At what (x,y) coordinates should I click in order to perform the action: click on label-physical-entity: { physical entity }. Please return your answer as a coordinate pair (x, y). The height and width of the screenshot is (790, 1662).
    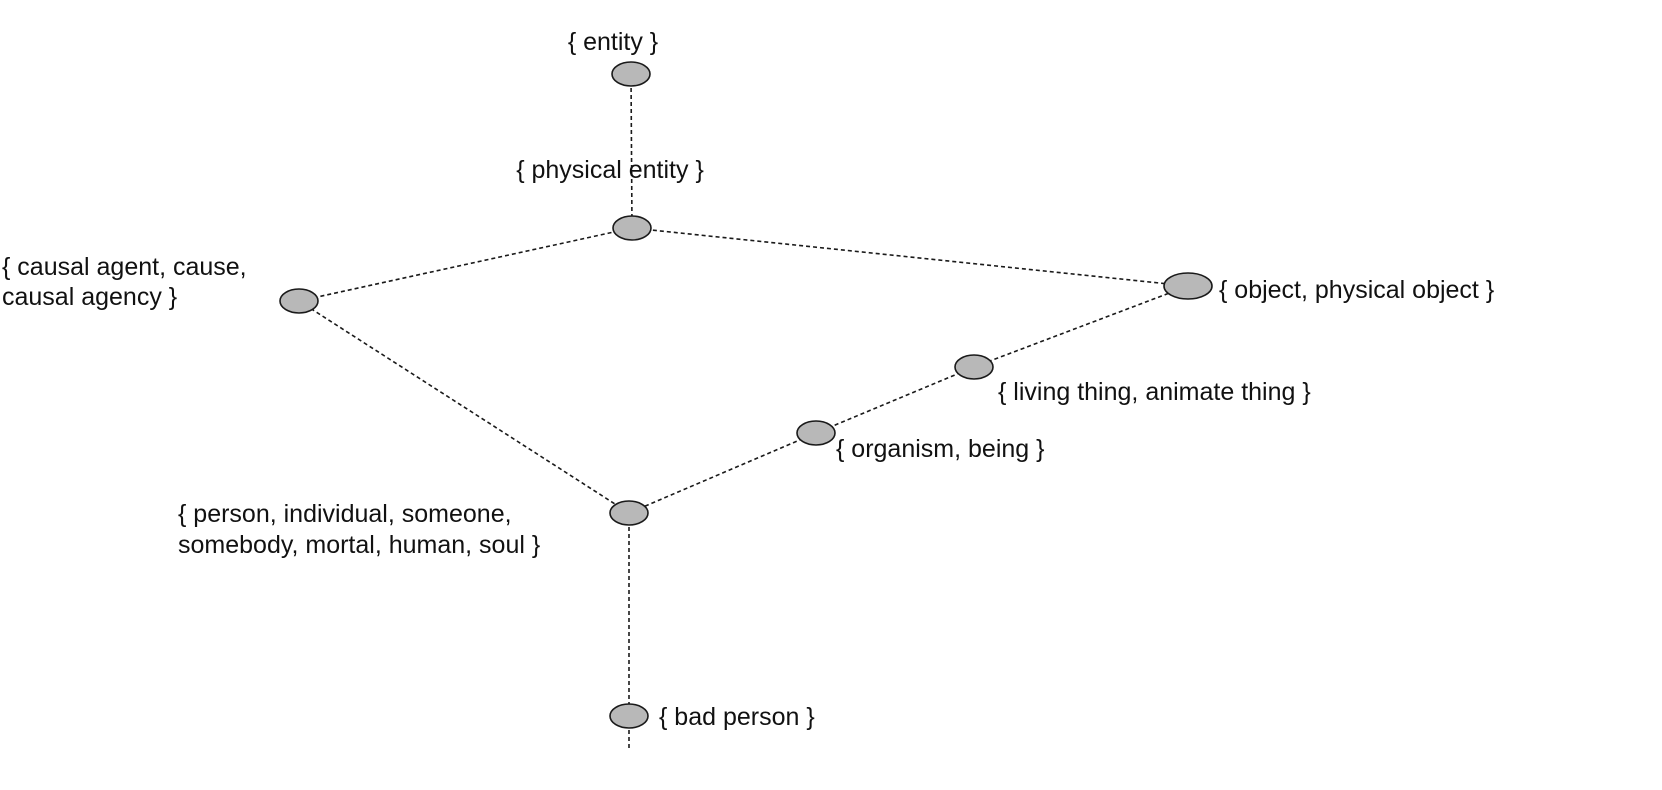
    Looking at the image, I should click on (610, 170).